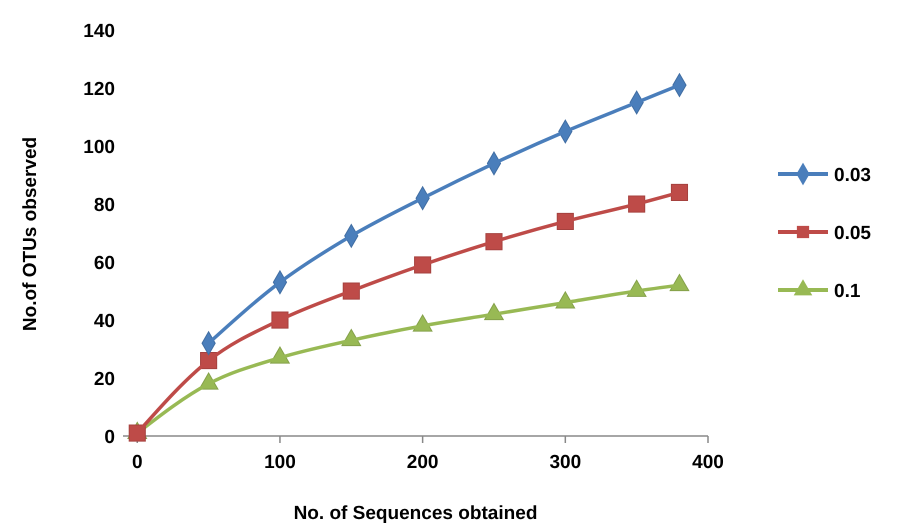 The height and width of the screenshot is (531, 906). I want to click on y-tick-label: 60, so click(104, 263).